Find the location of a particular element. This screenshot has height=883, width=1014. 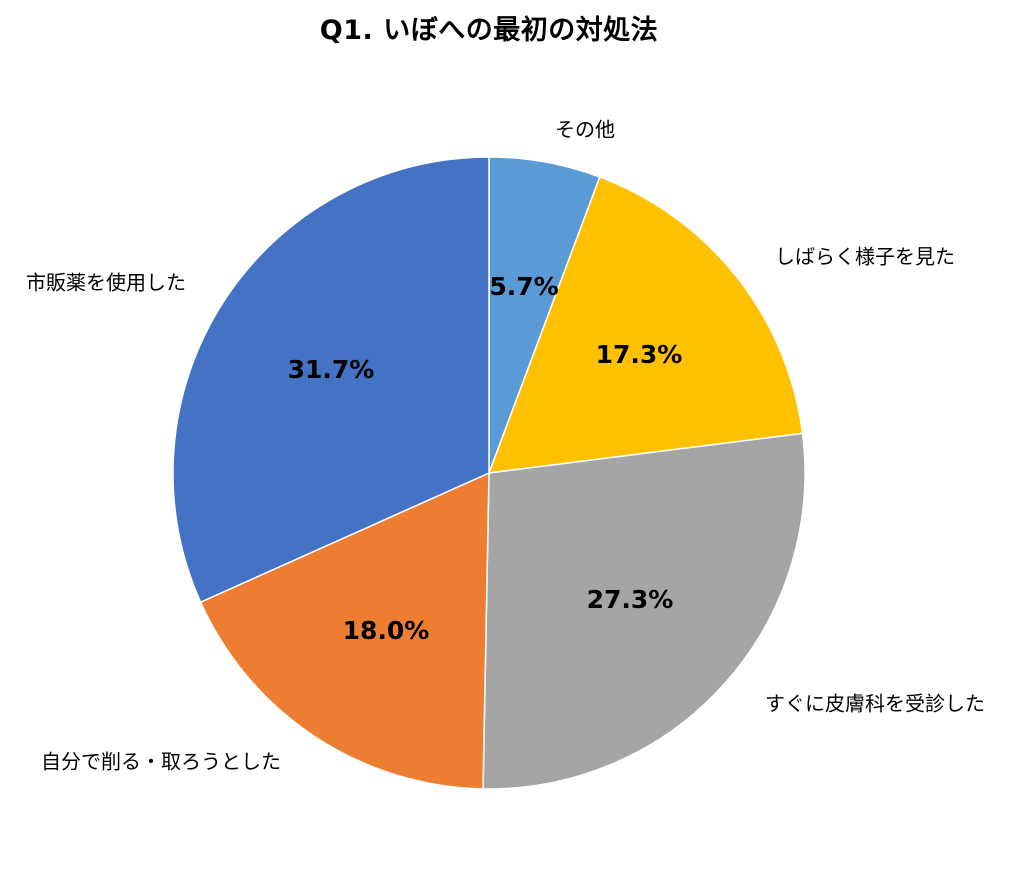

pie-slice-wait-and-see is located at coordinates (645, 325).